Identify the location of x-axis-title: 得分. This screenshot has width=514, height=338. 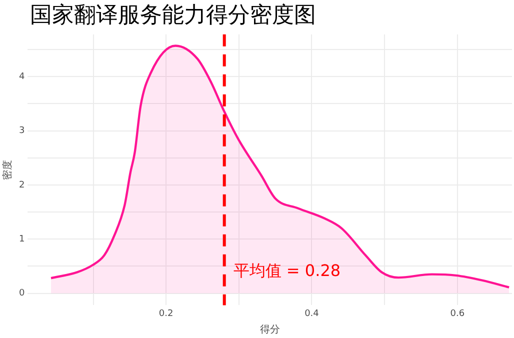
(270, 330).